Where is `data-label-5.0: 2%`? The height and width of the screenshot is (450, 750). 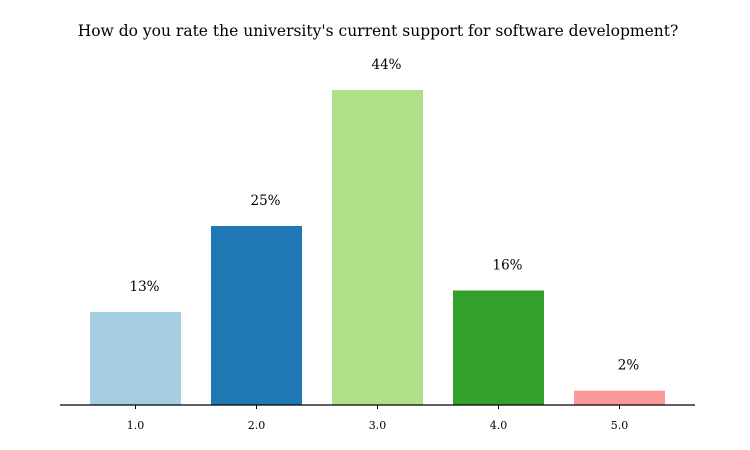 data-label-5.0: 2% is located at coordinates (629, 366).